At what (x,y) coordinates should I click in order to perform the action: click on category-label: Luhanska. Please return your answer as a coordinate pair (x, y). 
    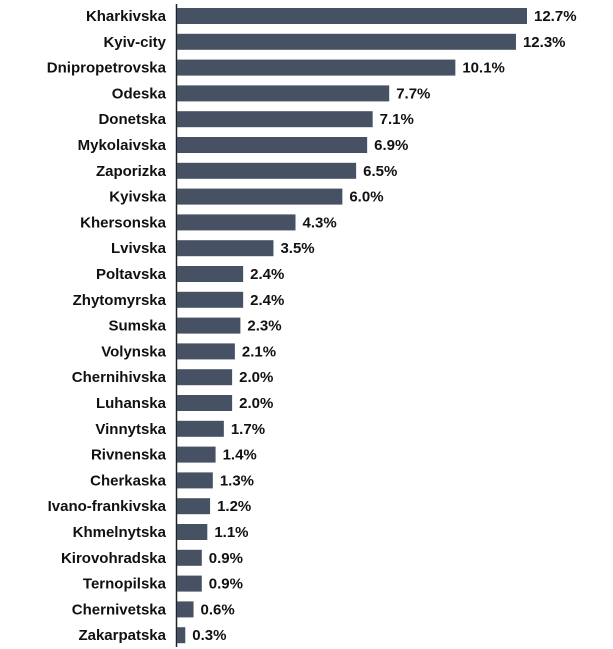
    Looking at the image, I should click on (131, 403).